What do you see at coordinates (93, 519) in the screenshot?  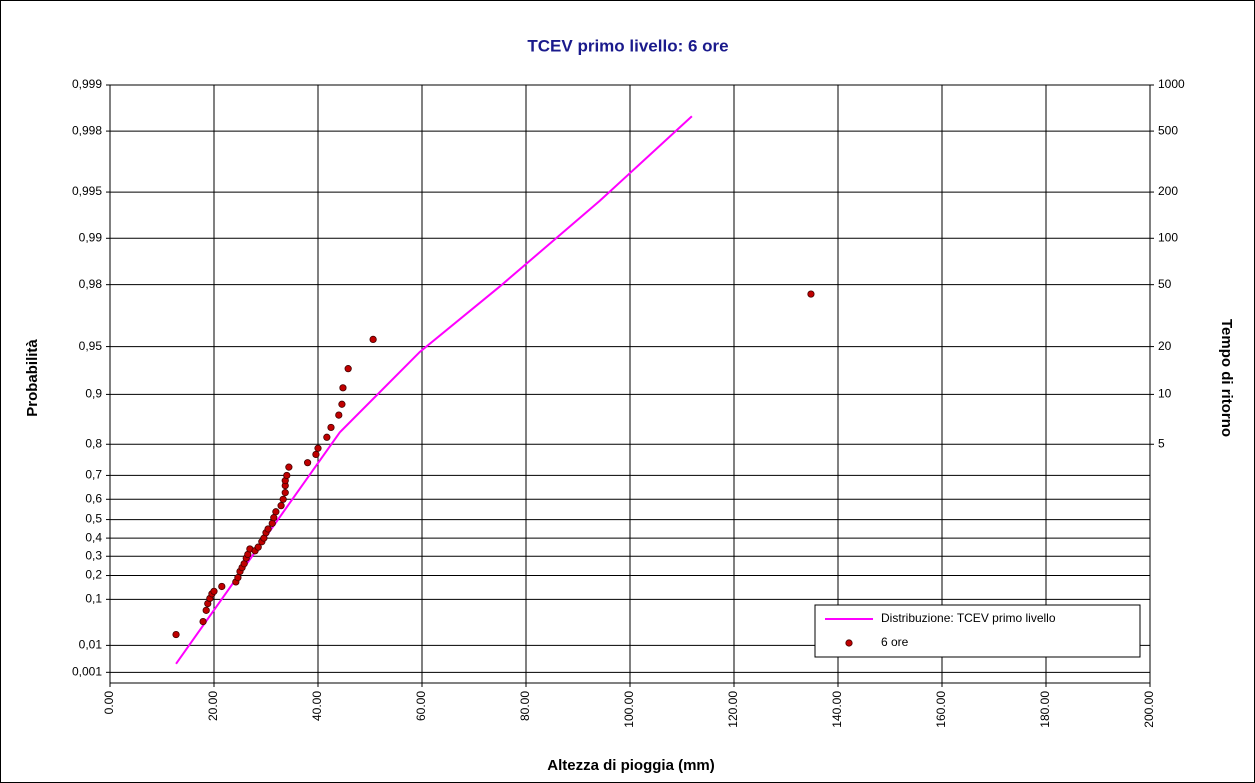 I see `y-tick-label: 0,5` at bounding box center [93, 519].